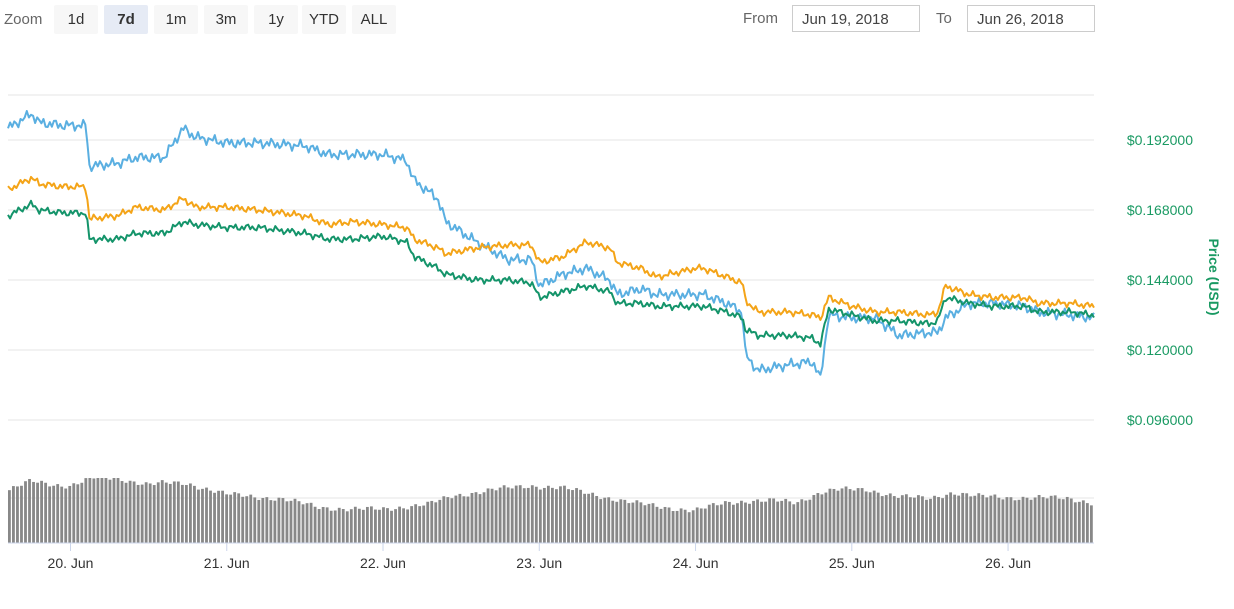 This screenshot has height=609, width=1234. I want to click on zoom-3m-button: 3m, so click(226, 19).